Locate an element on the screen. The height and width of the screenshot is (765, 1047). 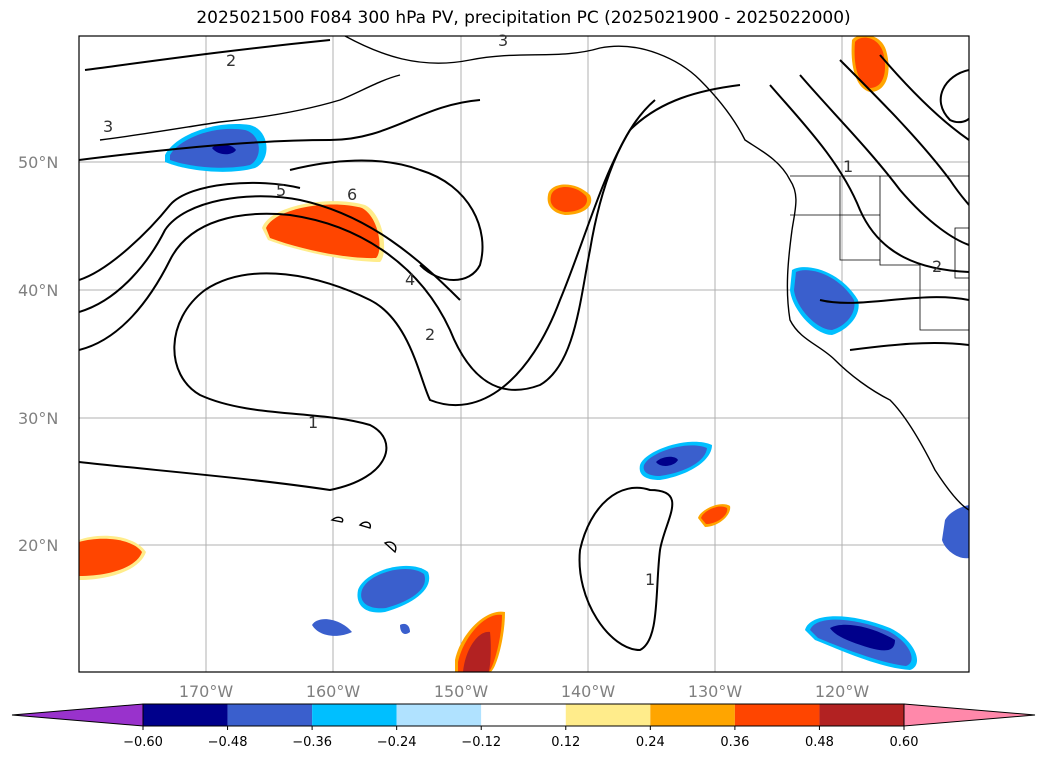
pv-label-1b: 1 is located at coordinates (650, 579).